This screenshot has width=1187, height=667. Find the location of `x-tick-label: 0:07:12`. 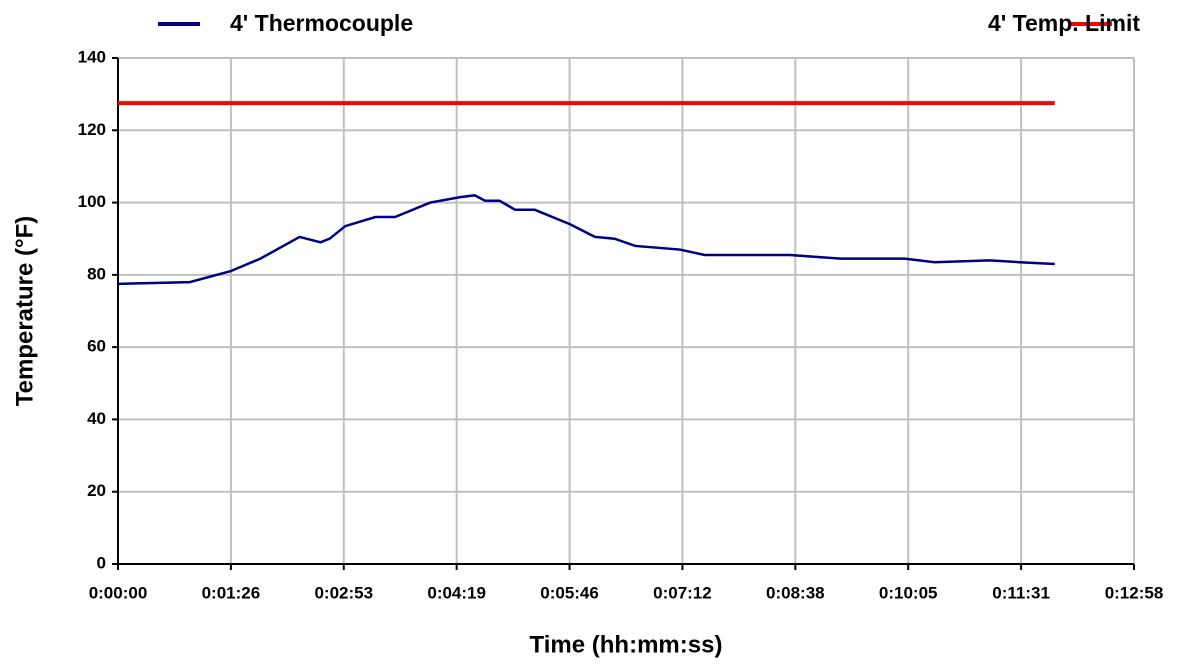

x-tick-label: 0:07:12 is located at coordinates (682, 592).